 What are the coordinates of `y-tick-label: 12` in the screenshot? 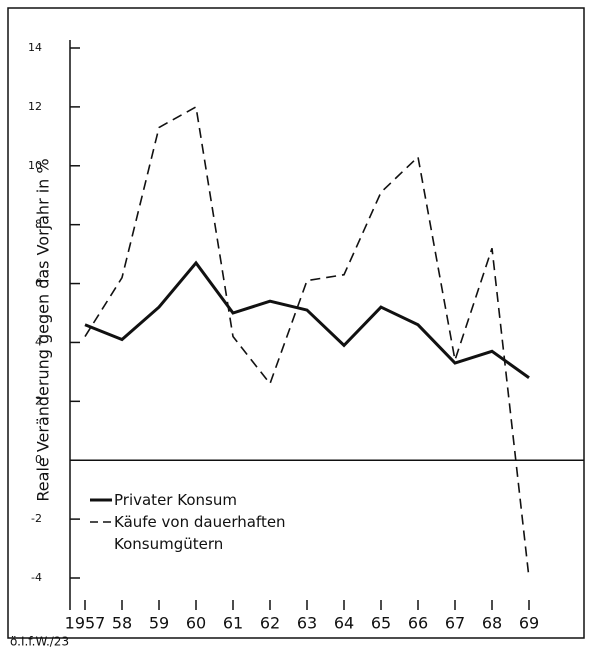 It's located at (35, 106).